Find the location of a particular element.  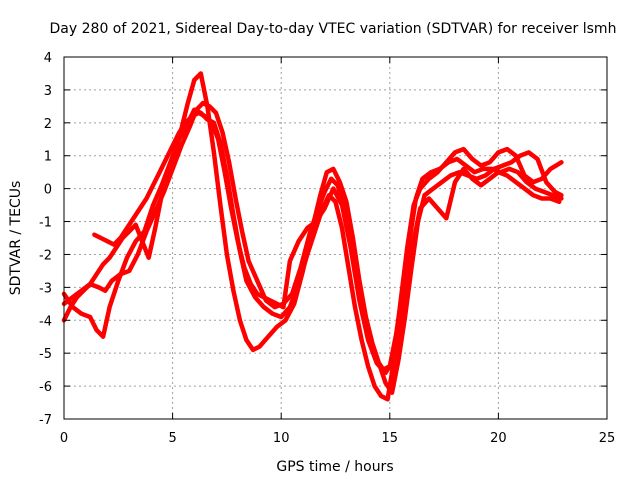

x-tick-label: 0 is located at coordinates (64, 438).